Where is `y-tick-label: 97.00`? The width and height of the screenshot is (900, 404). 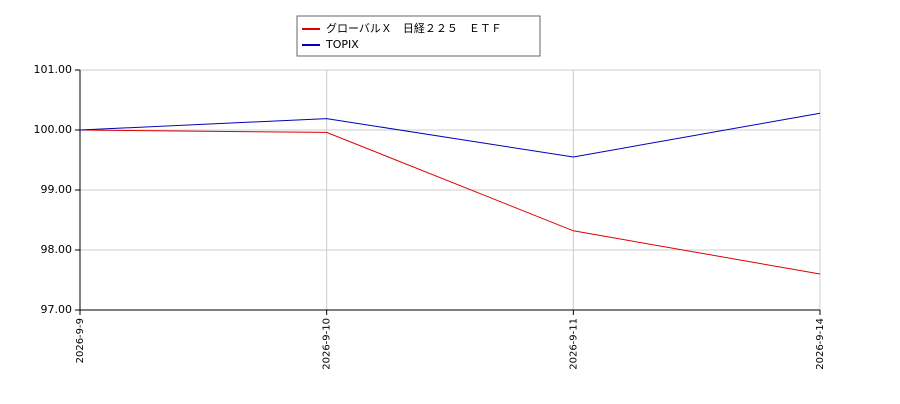
y-tick-label: 97.00 is located at coordinates (57, 309).